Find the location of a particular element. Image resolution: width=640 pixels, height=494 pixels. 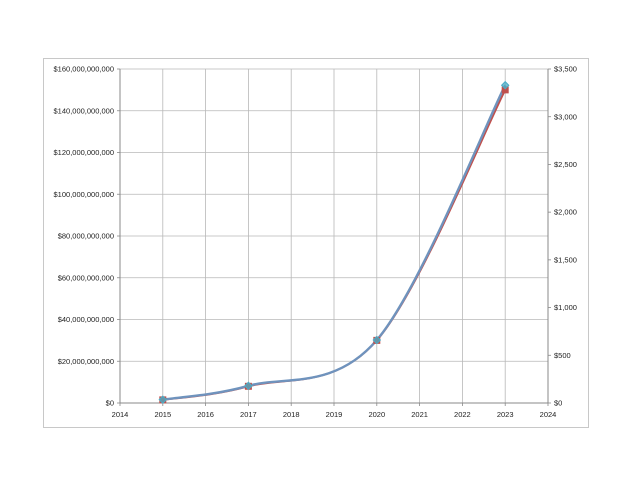

x-tick-label: 2017 is located at coordinates (248, 414).